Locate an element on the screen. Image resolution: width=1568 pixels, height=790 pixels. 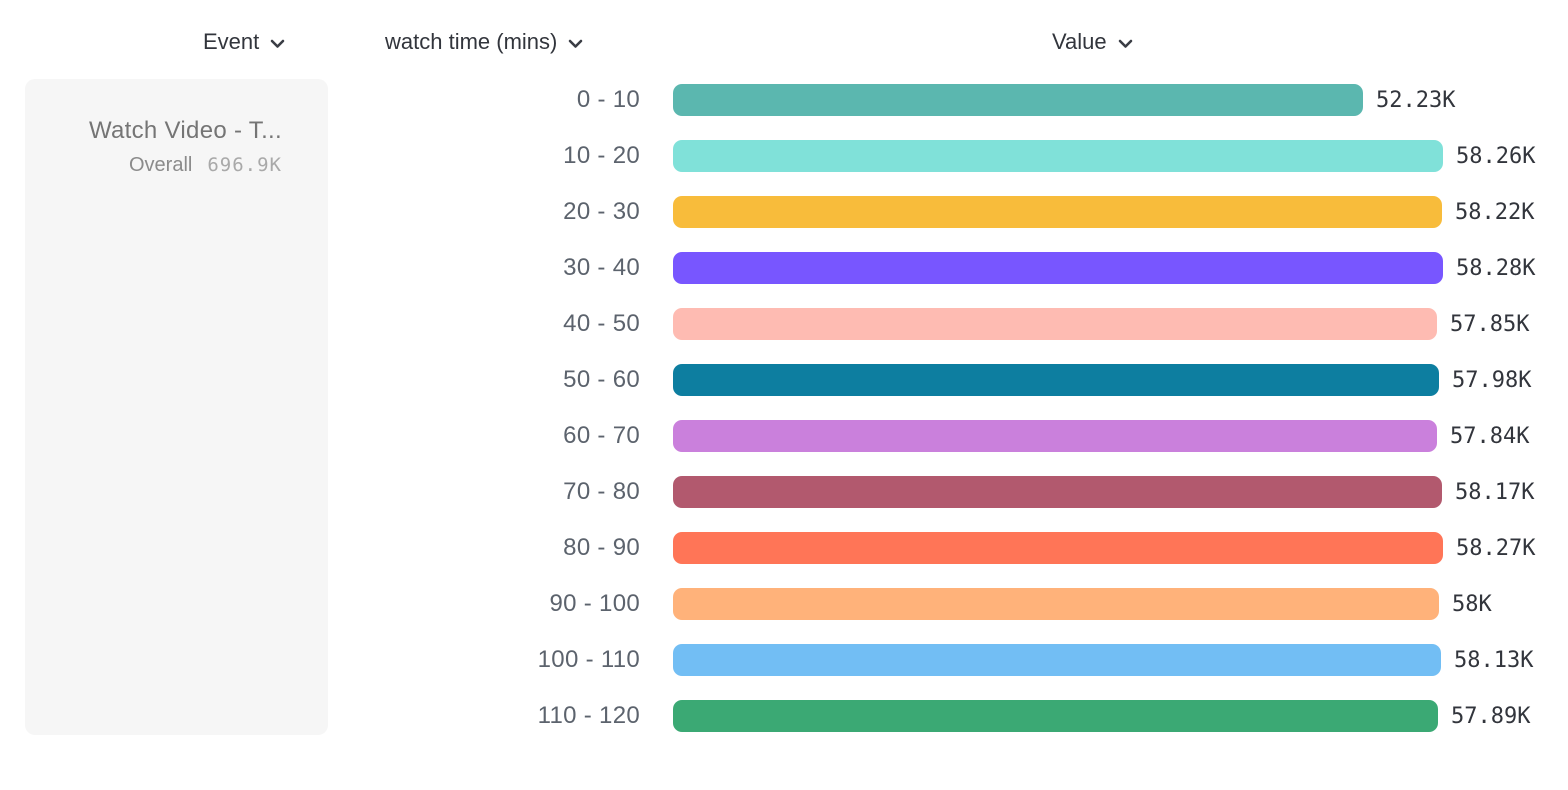
category-label: 100 - 110 is located at coordinates (588, 659).